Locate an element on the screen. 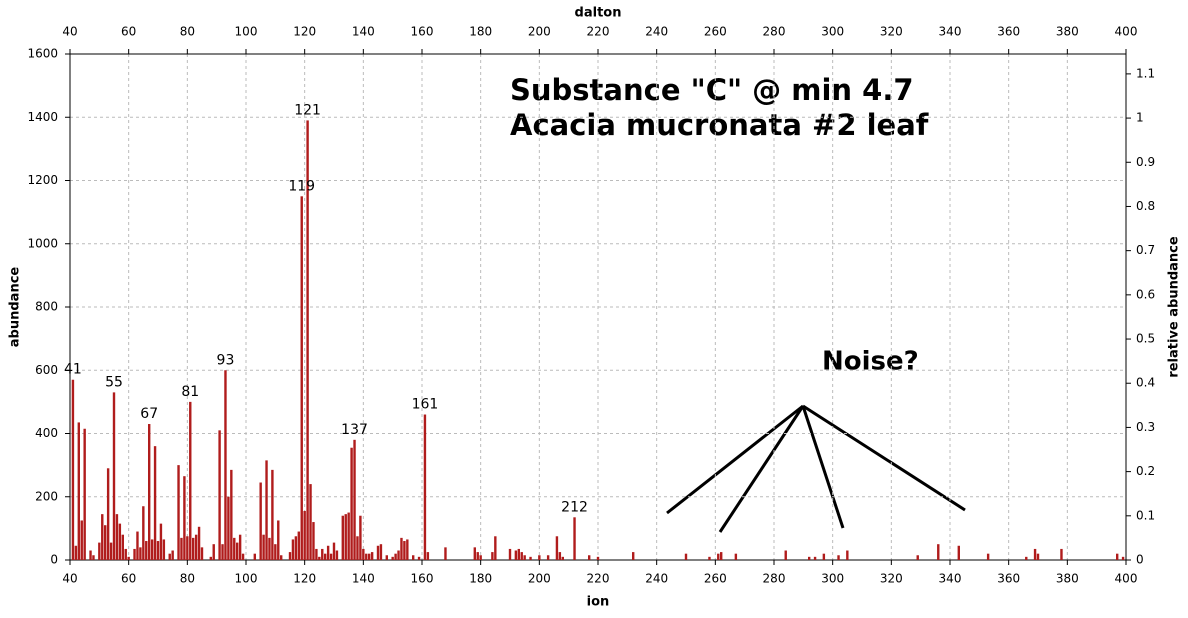 This screenshot has width=1188, height=618. x2-tick-label: 160 is located at coordinates (422, 32).